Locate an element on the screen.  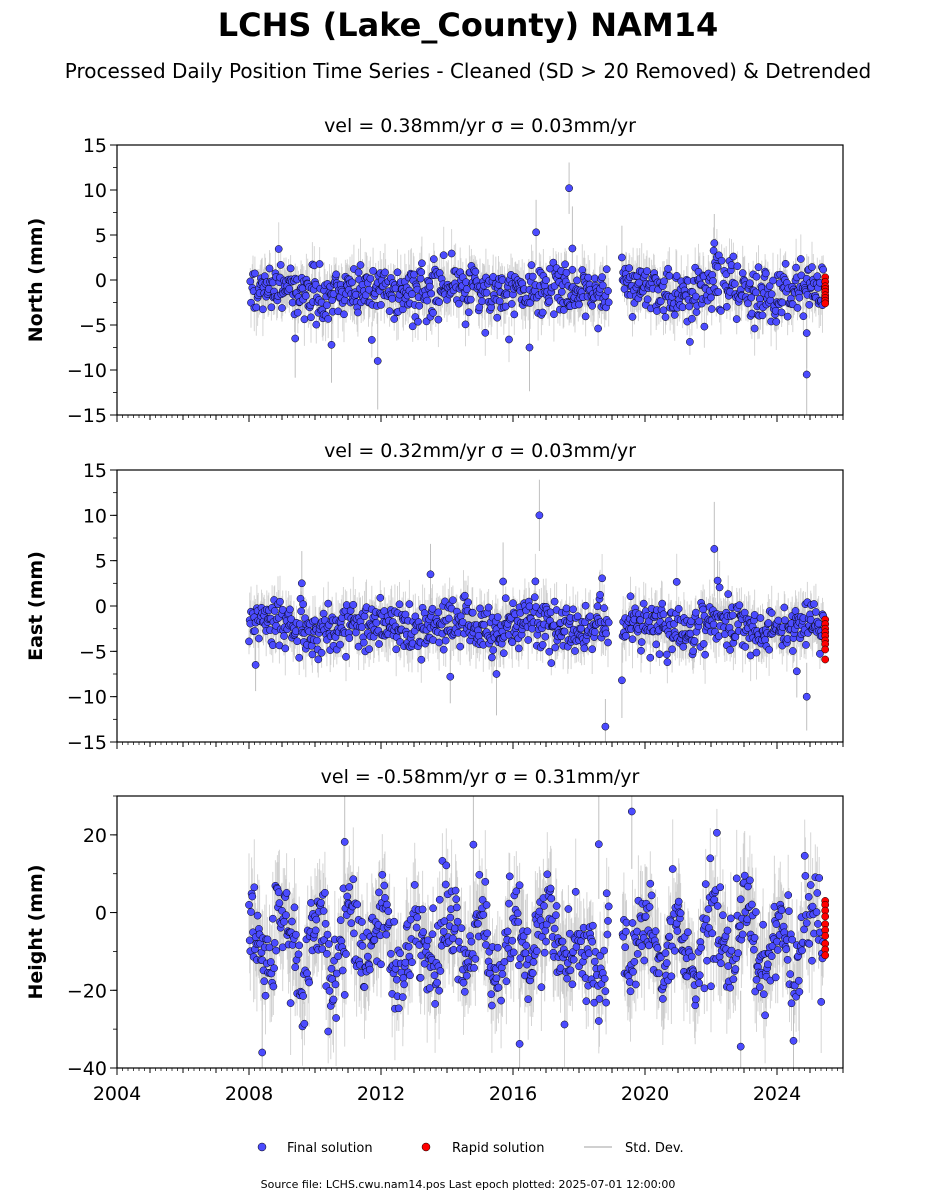
rapid-solution-point is located at coordinates (825, 649).